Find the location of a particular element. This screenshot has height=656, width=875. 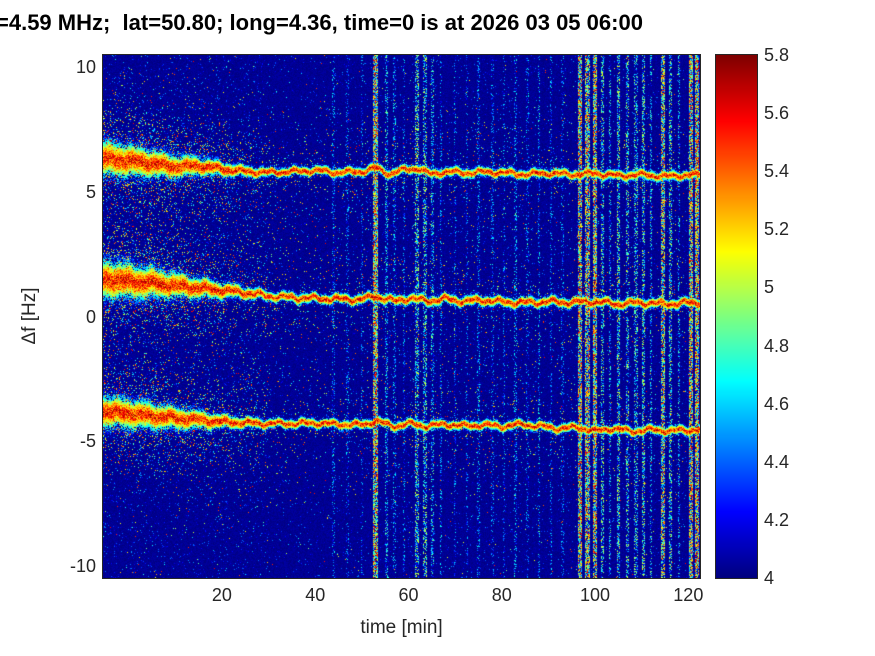

y-tick-label: -10 is located at coordinates (82, 565).